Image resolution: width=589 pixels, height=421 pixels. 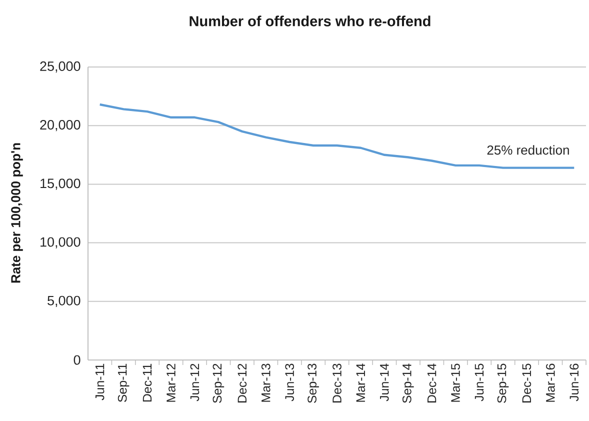 I want to click on y-tick-label: 20,000, so click(x=60, y=126).